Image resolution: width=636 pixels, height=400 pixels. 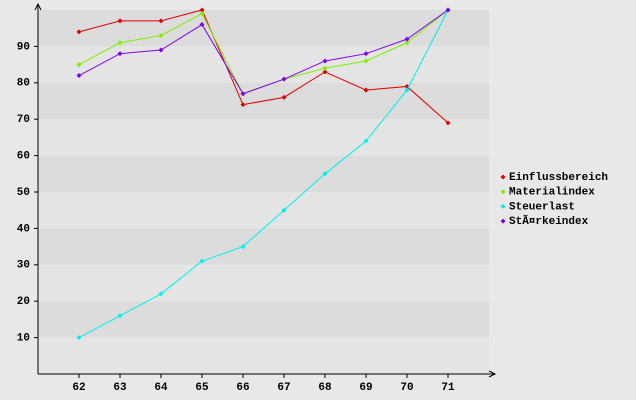 I want to click on legend-label: Einflussbereich, so click(x=558, y=178).